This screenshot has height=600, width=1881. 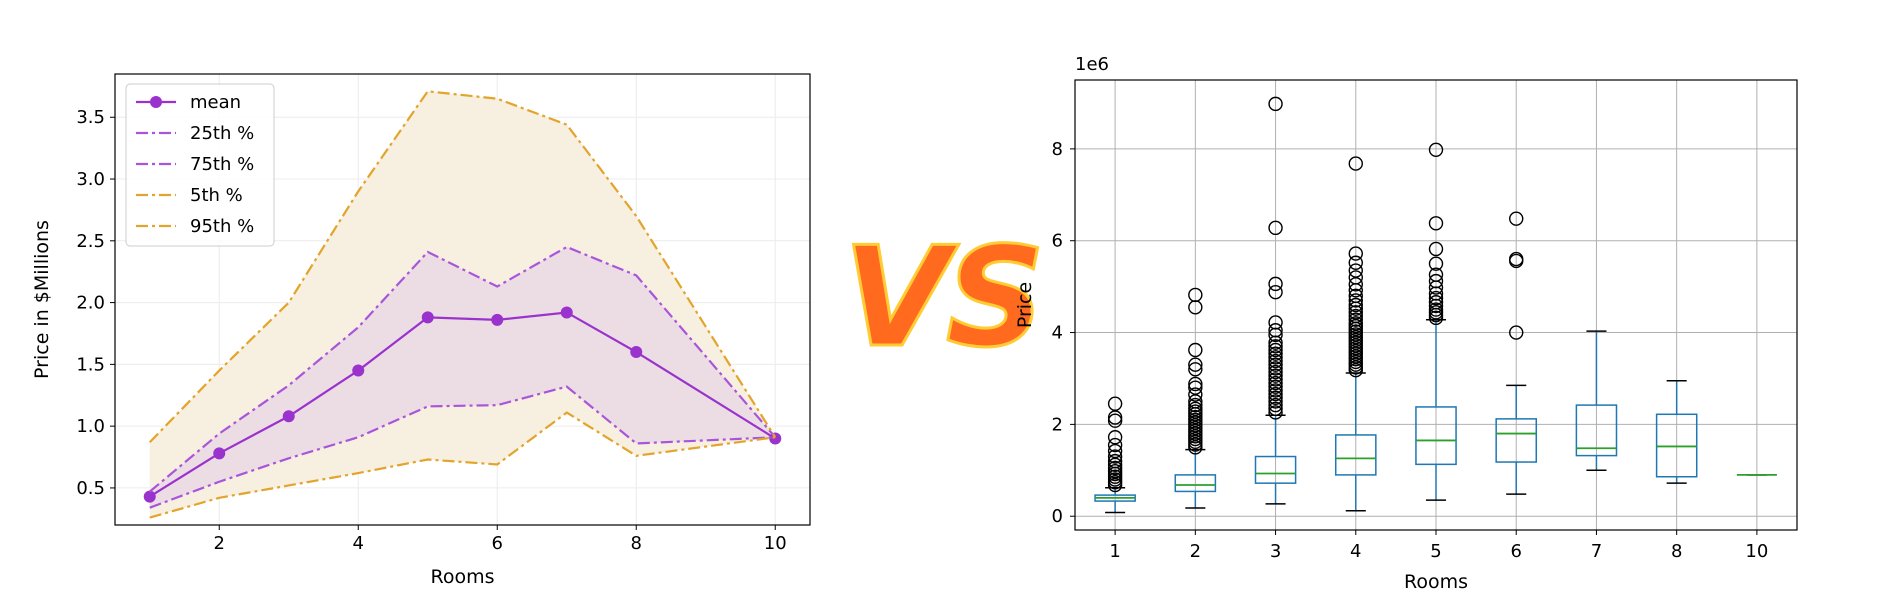 I want to click on legend: mean 25th % 75th % 5th % 95th %, so click(x=200, y=165).